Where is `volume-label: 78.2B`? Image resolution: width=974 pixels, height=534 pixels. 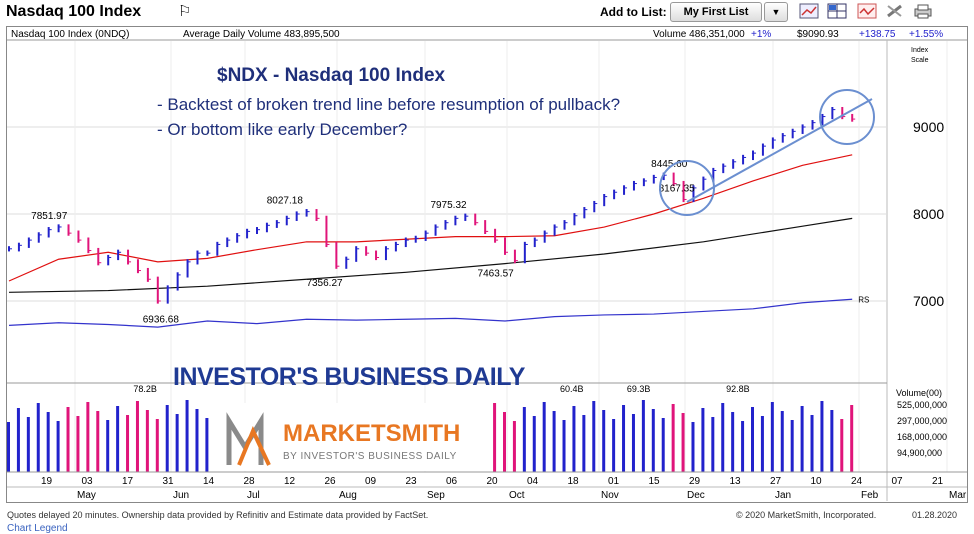 volume-label: 78.2B is located at coordinates (145, 389).